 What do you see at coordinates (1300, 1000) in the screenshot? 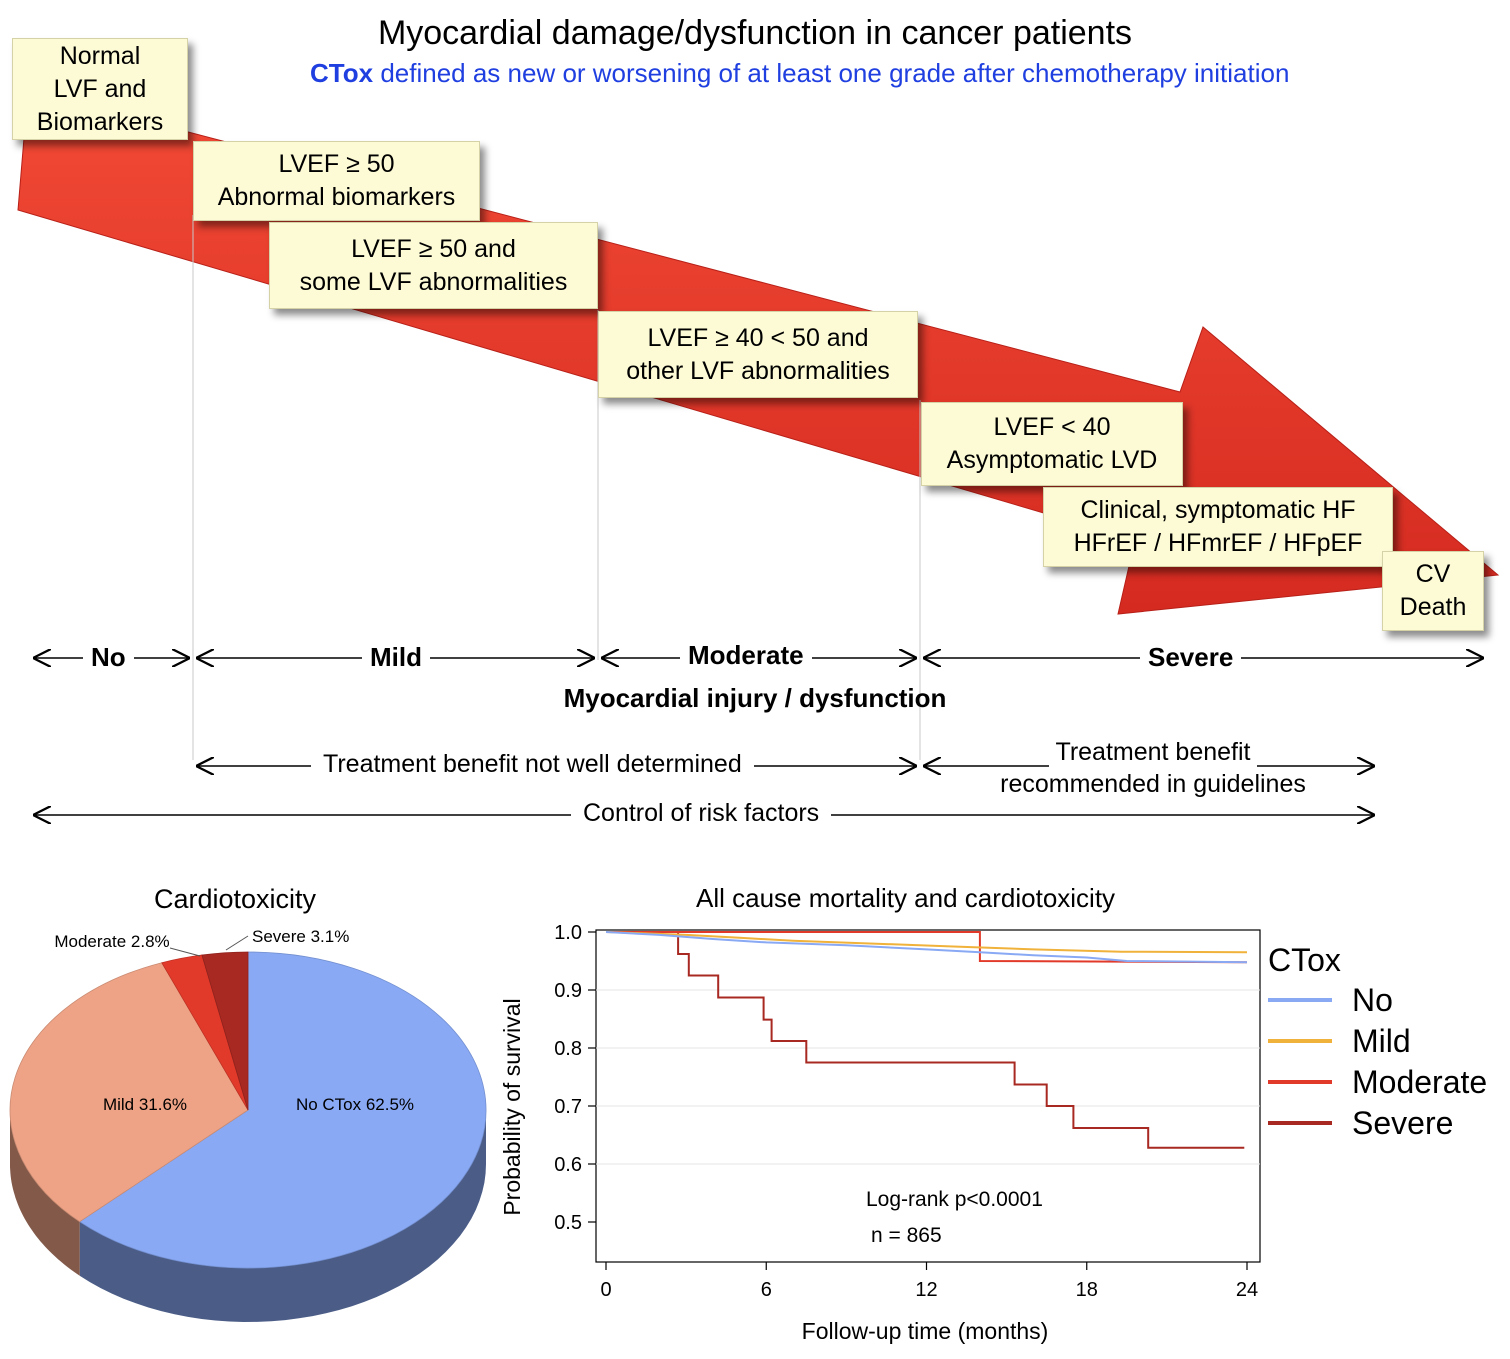
I see `legend-swatch-no` at bounding box center [1300, 1000].